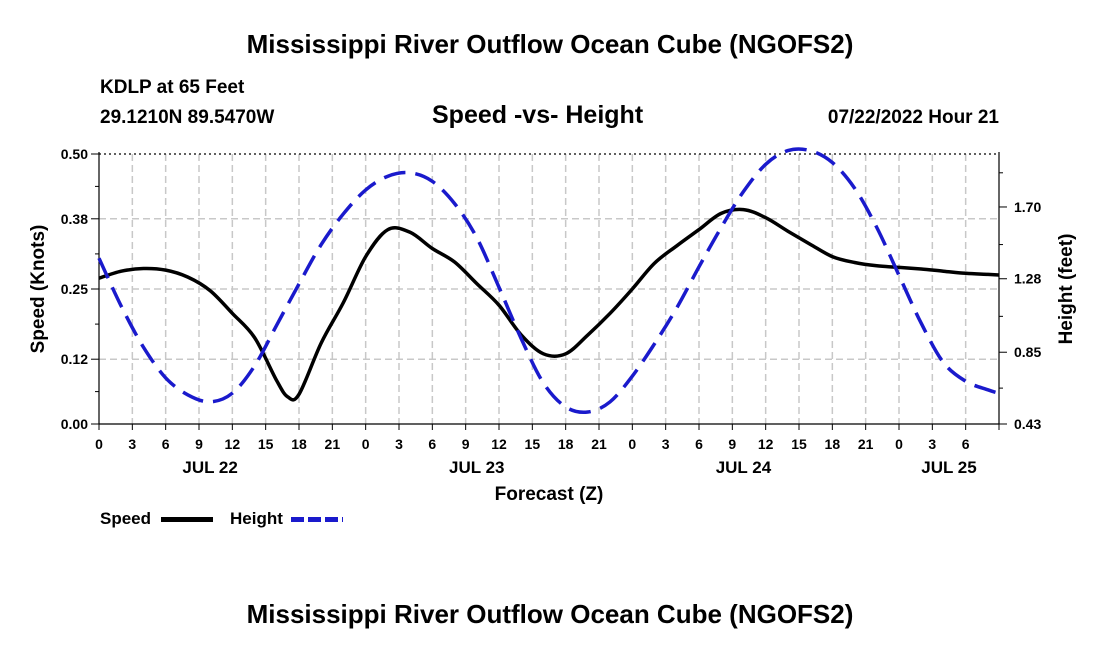  I want to click on y-tick-label: 0.12, so click(74, 359).